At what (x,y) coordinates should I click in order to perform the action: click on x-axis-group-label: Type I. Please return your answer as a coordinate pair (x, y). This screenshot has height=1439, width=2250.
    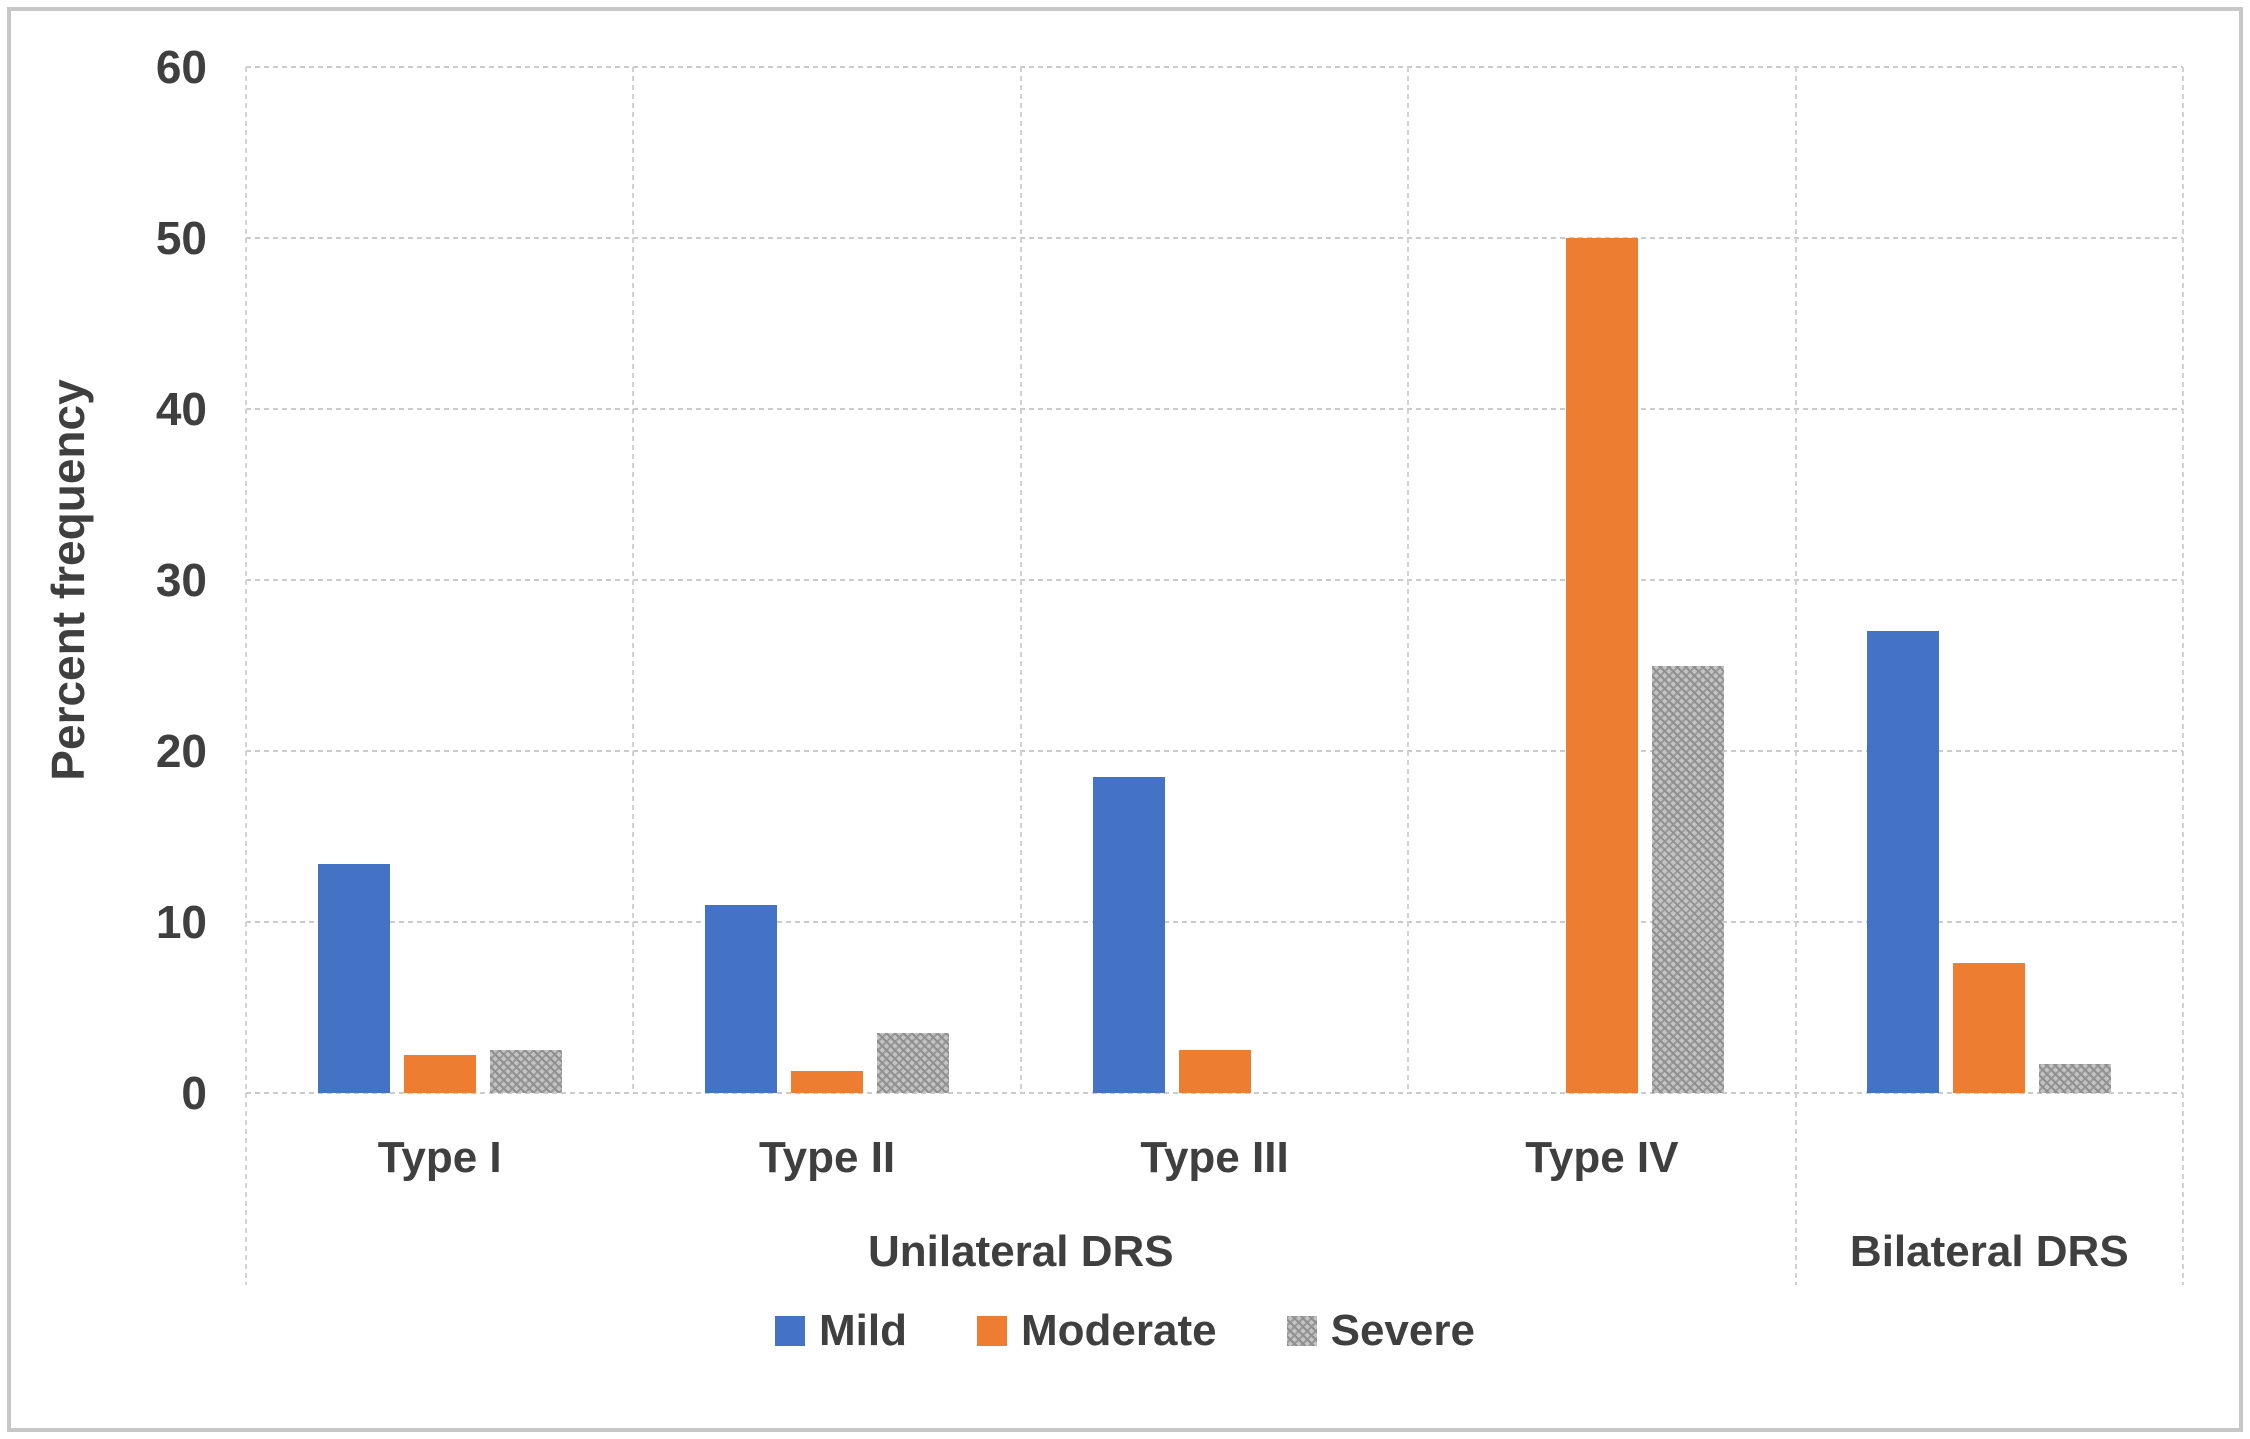
    Looking at the image, I should click on (439, 1157).